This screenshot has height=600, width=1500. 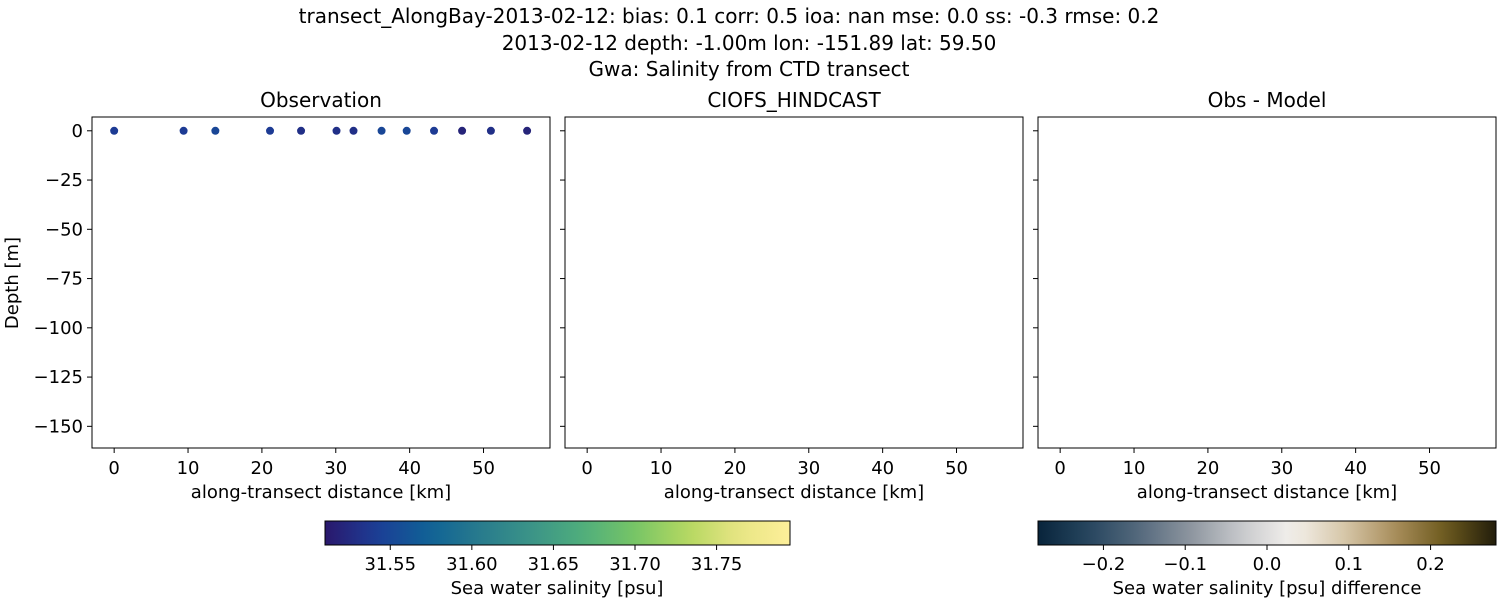 I want to click on model-y-ticks, so click(x=562, y=278).